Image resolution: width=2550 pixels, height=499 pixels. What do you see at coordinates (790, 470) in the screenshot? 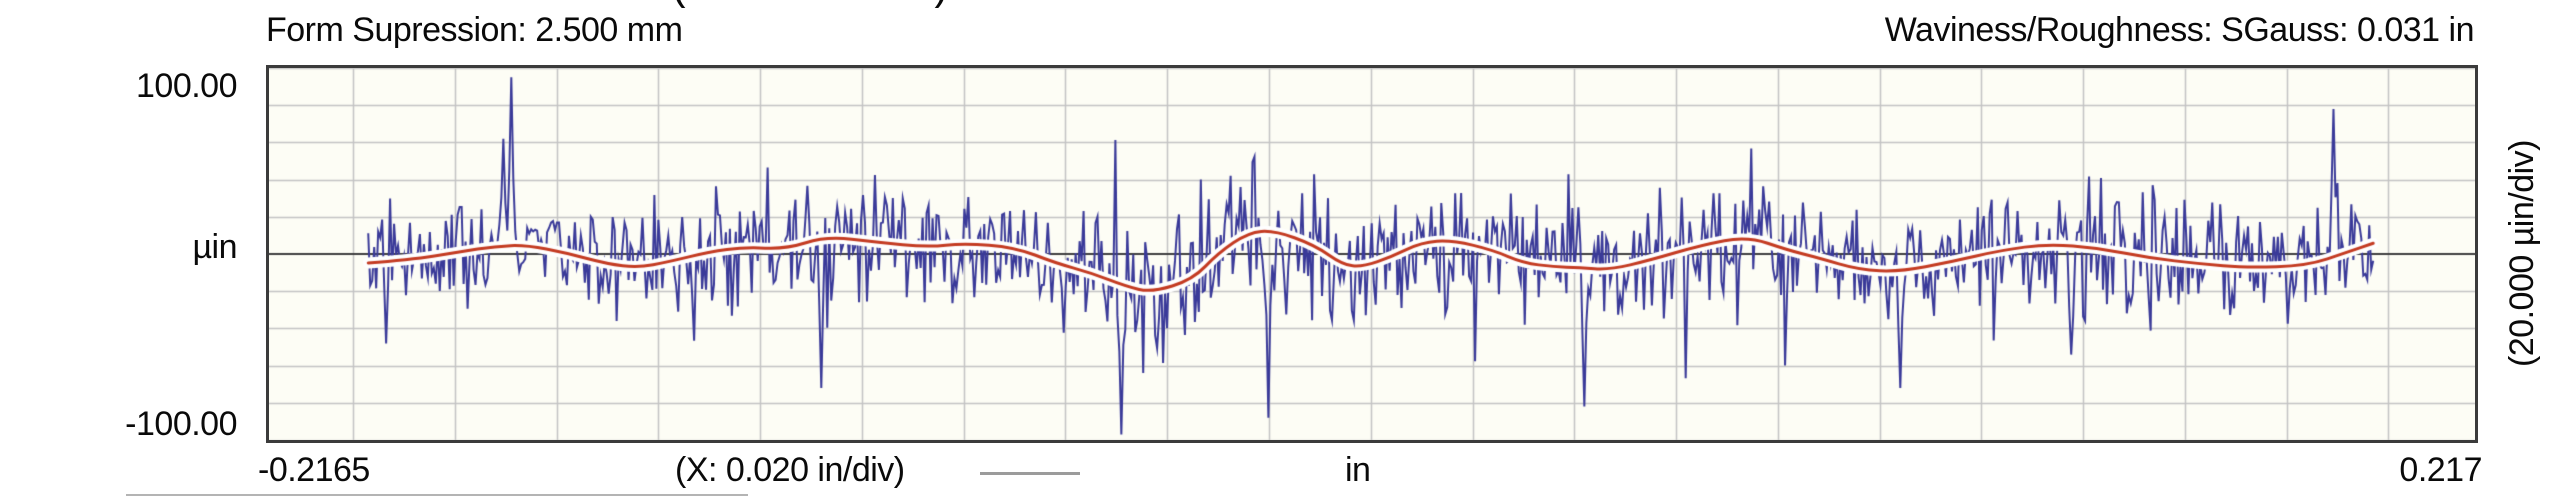
I see `x-div-scale-label: (X: 0.020 in/div)` at bounding box center [790, 470].